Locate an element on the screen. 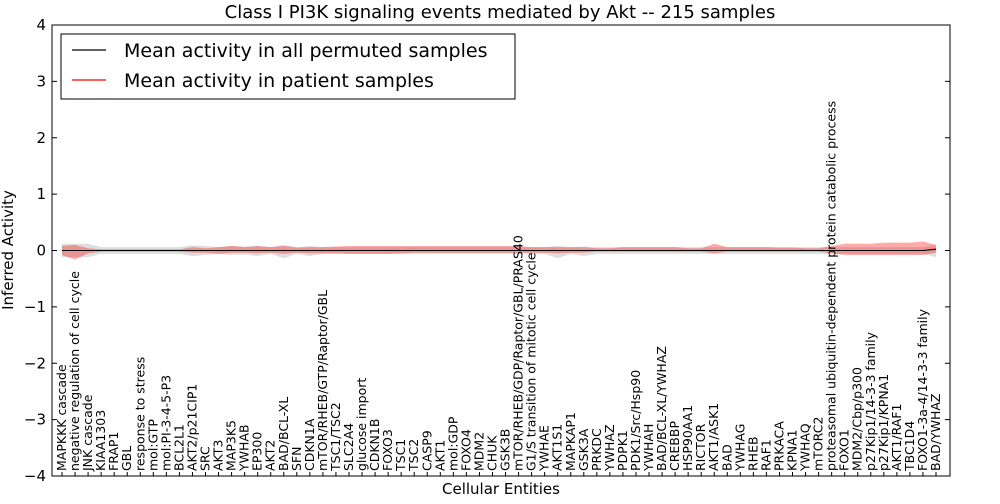  y-tick-label: 1 is located at coordinates (41, 194).